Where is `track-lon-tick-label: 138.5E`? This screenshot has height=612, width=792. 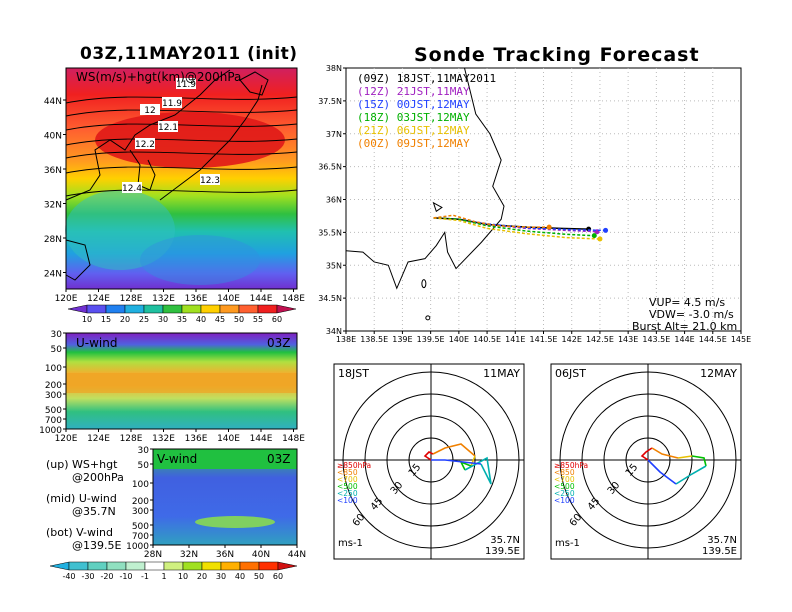
track-lon-tick-label: 138.5E is located at coordinates (374, 339).